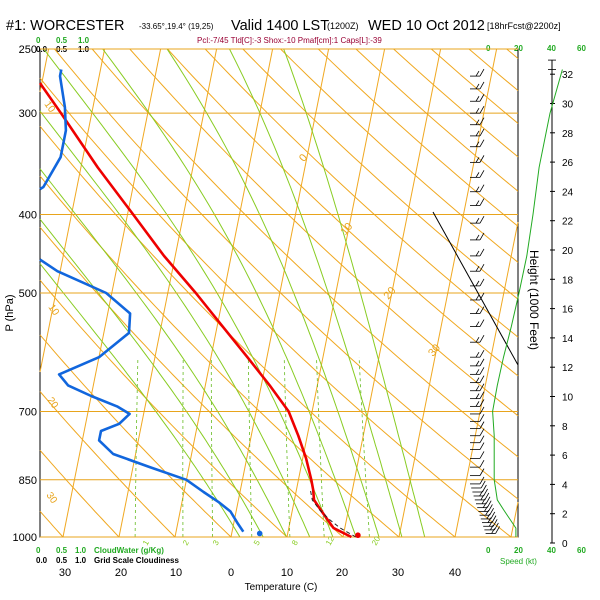 Image resolution: width=600 pixels, height=600 pixels. What do you see at coordinates (28, 50) in the screenshot?
I see `pressure-tick-label: 250` at bounding box center [28, 50].